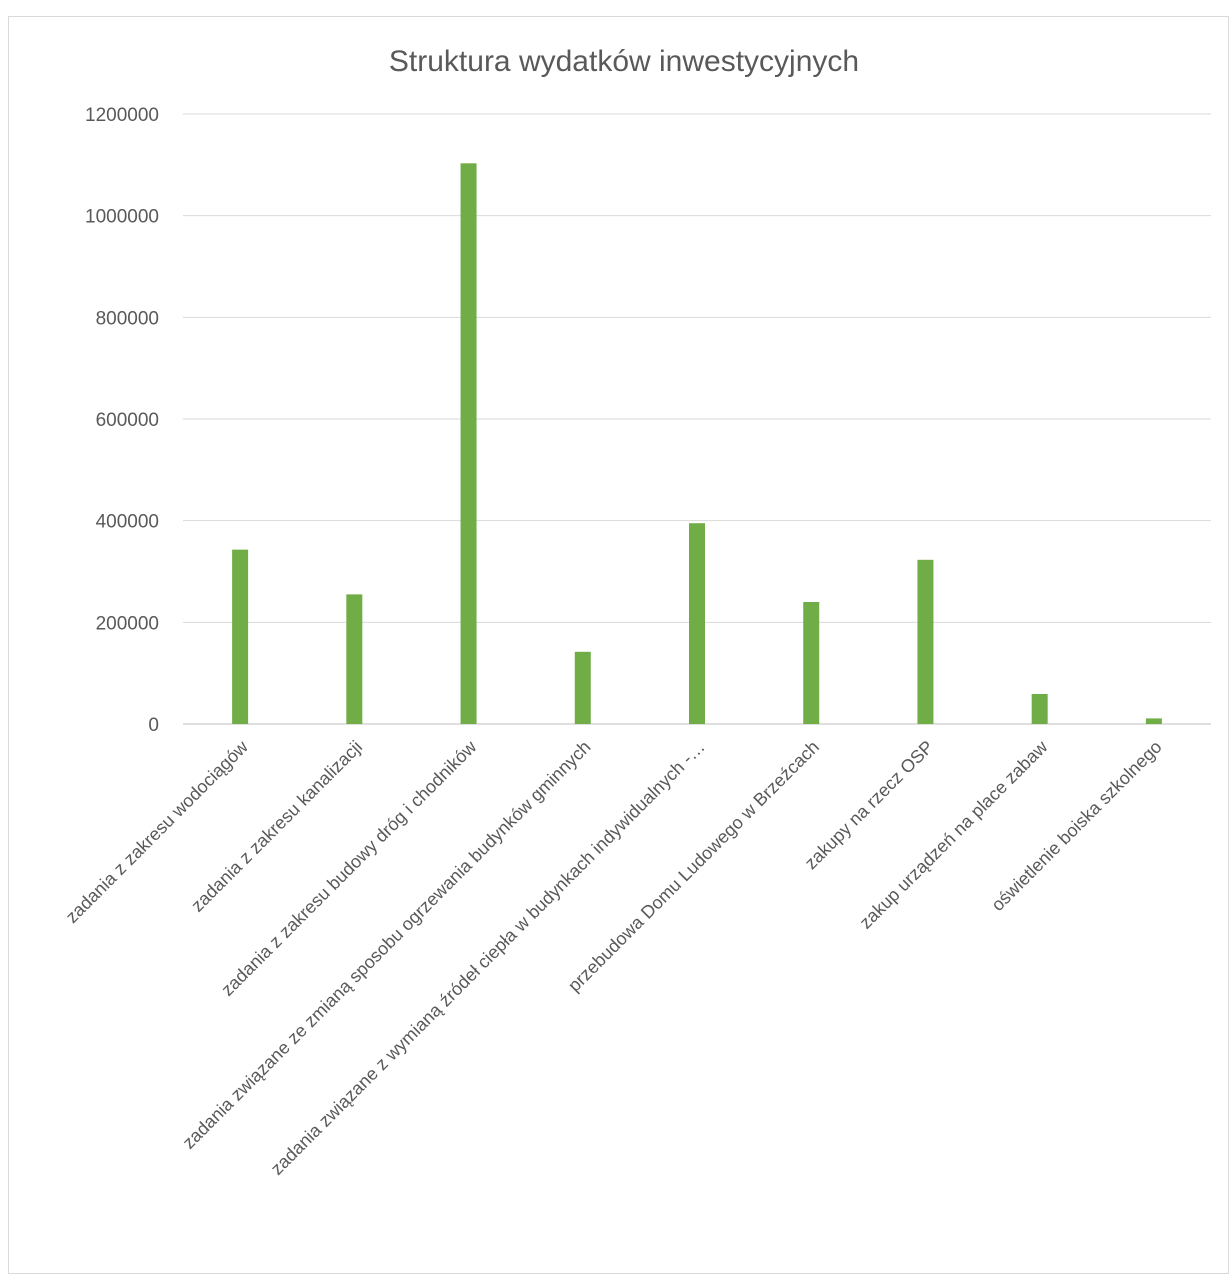 This screenshot has width=1231, height=1275. Describe the element at coordinates (122, 217) in the screenshot. I see `y-tick-label: 1000000` at that location.